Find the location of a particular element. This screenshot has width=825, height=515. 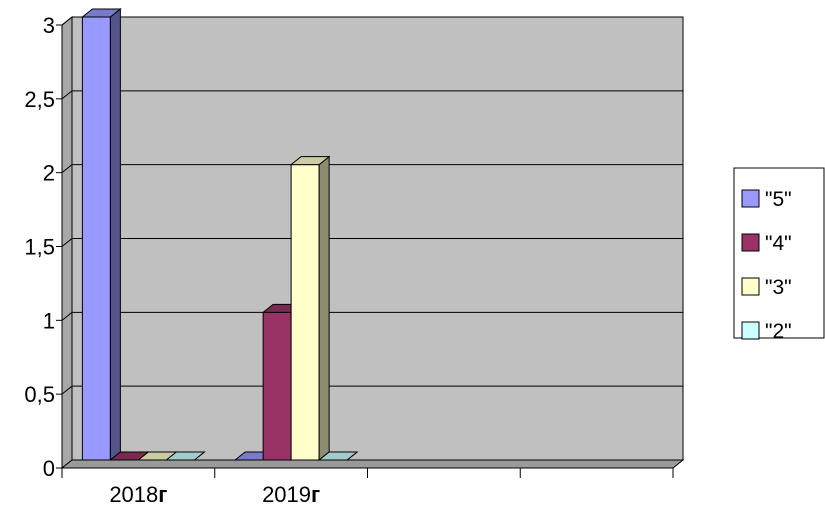

legend-item: "5" is located at coordinates (766, 199).